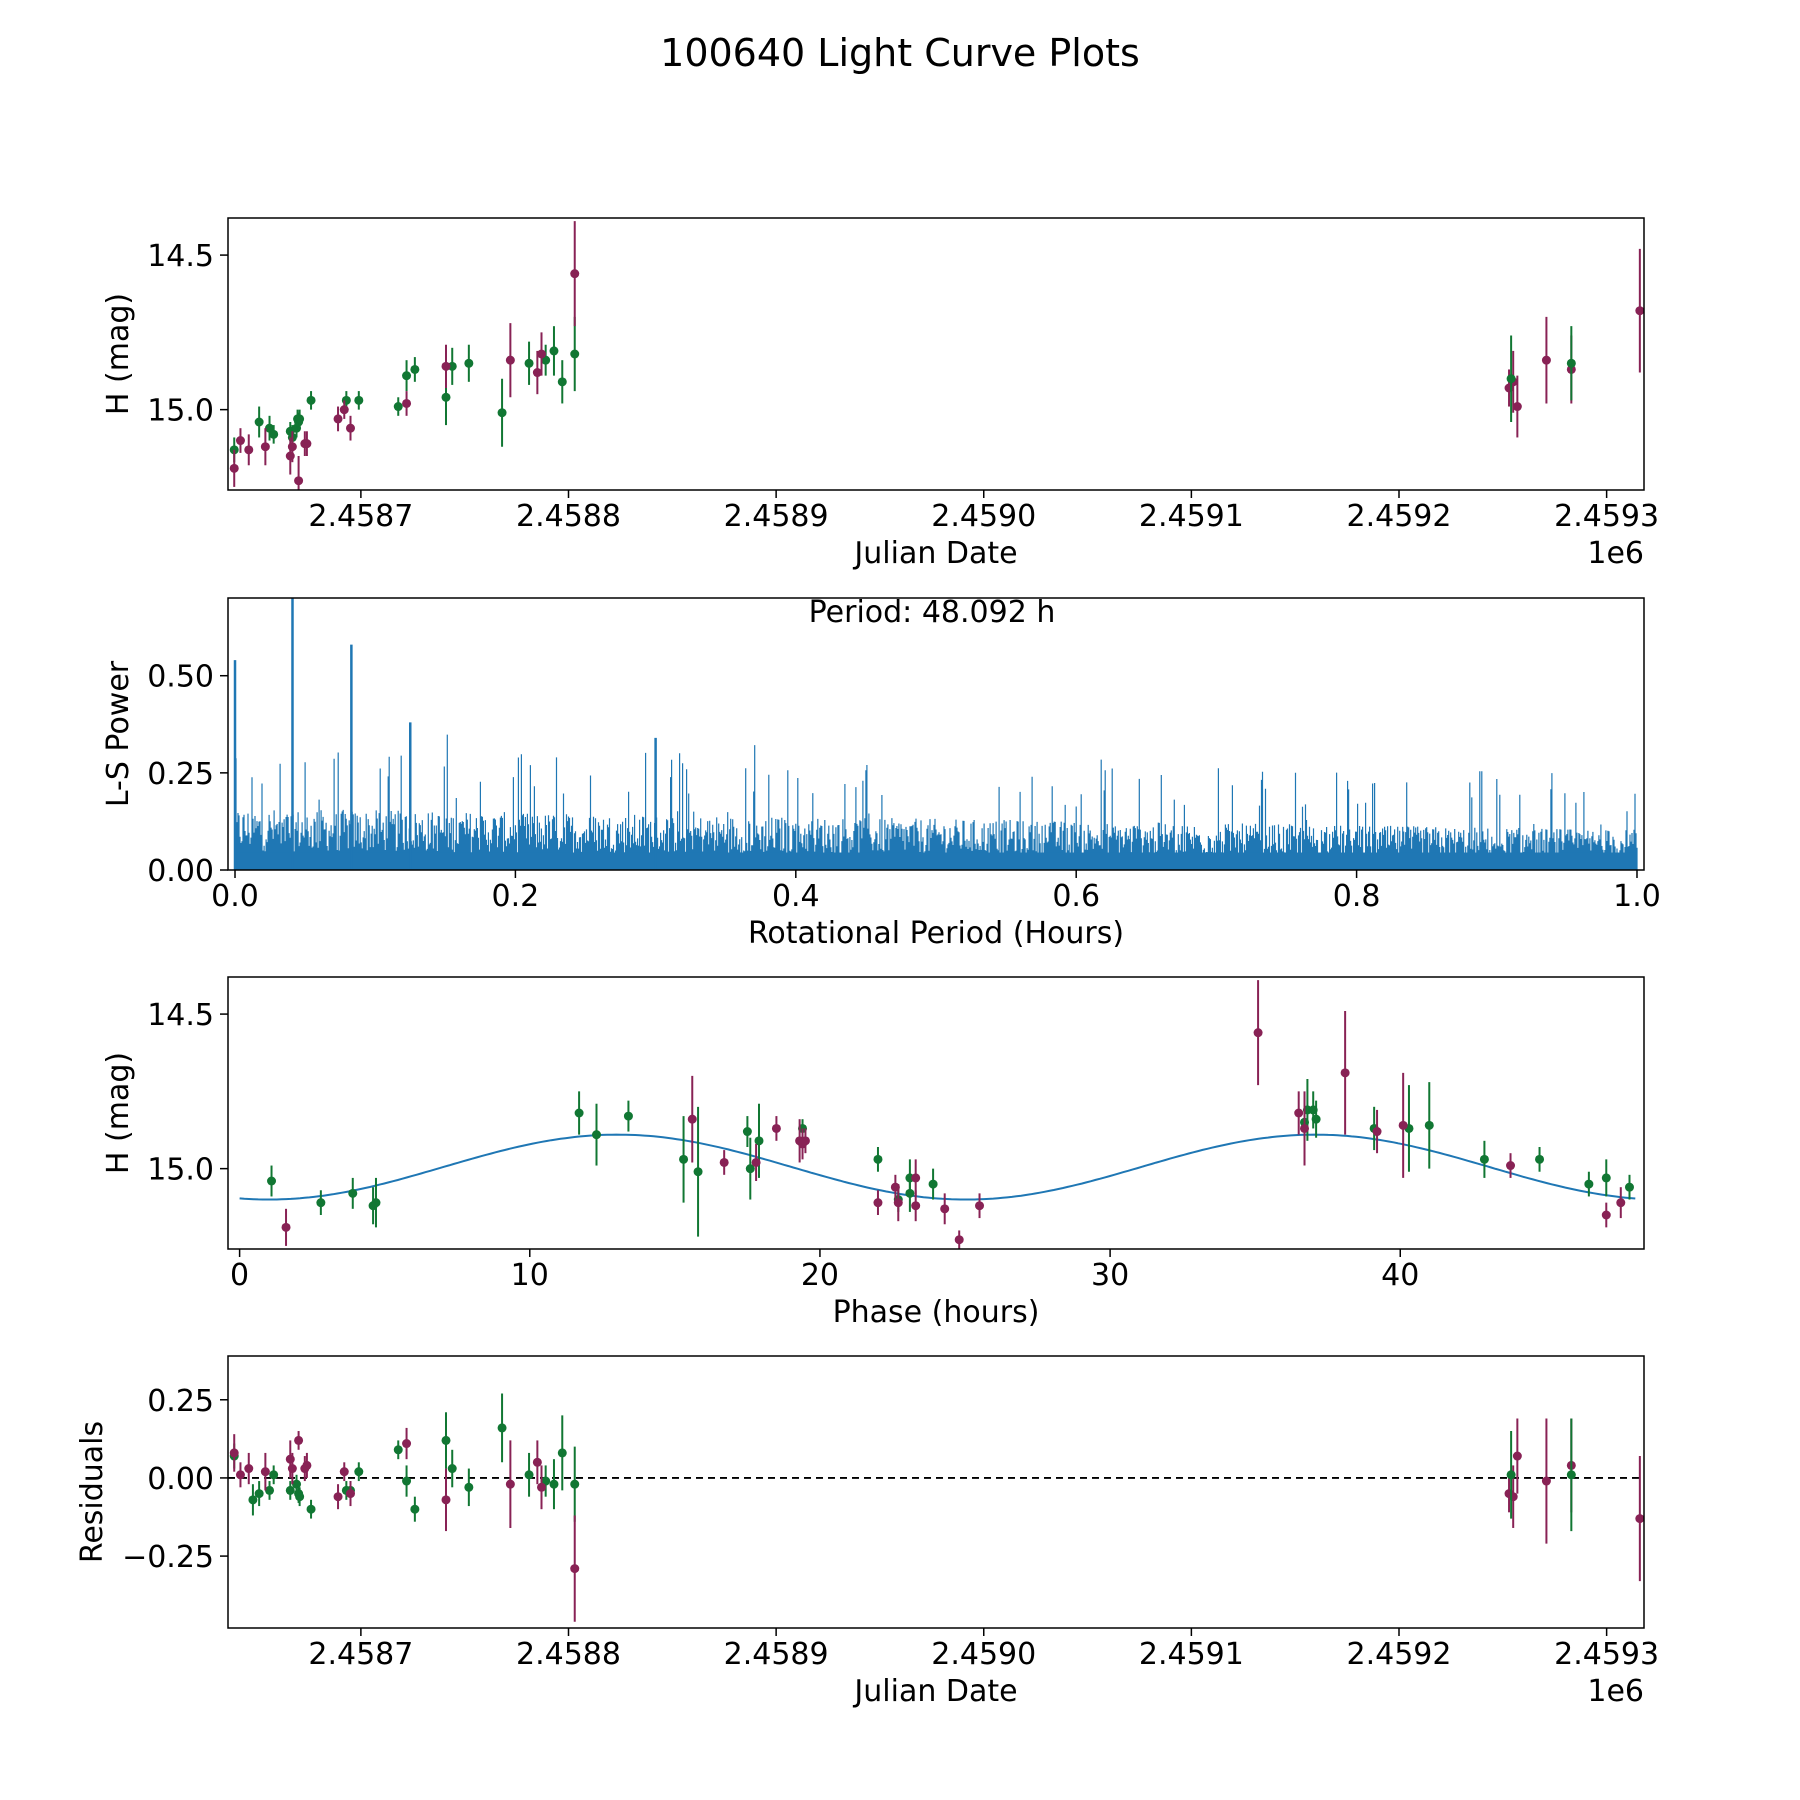 The width and height of the screenshot is (1800, 1800). Describe the element at coordinates (360, 1654) in the screenshot. I see `x-tick-label: 2.4587` at that location.